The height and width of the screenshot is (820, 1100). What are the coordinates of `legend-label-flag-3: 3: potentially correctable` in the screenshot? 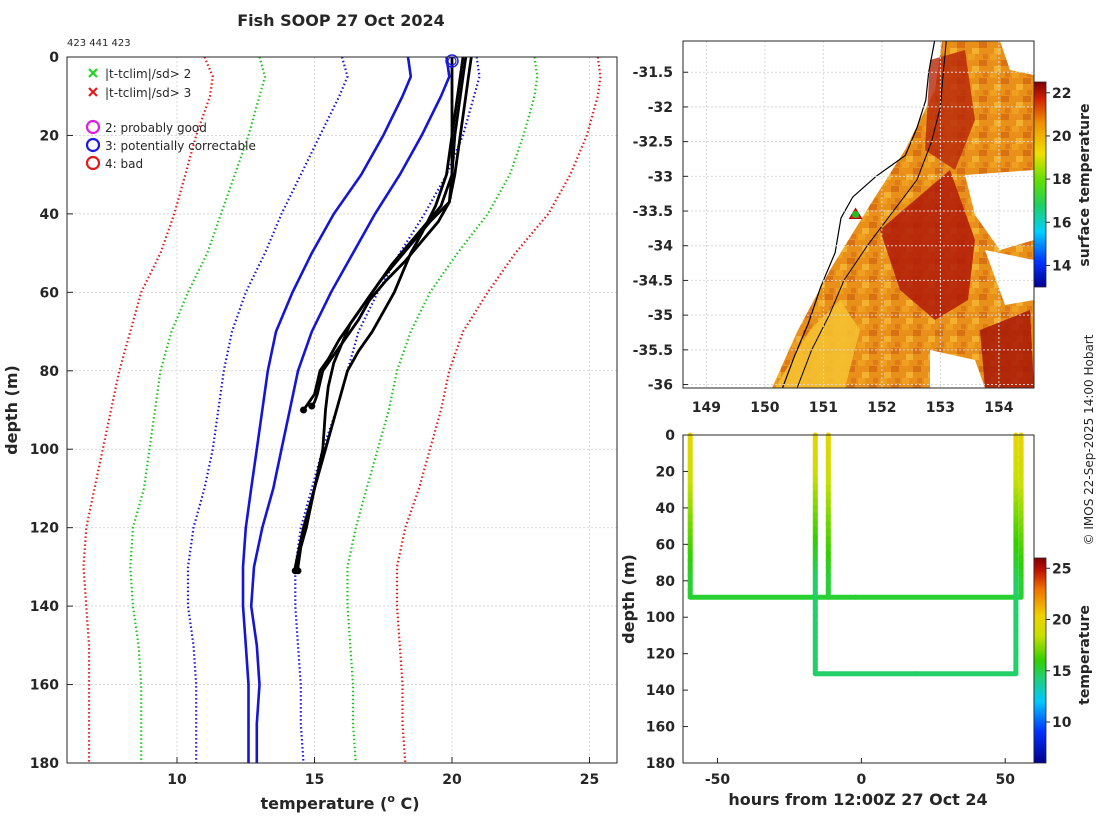 It's located at (180, 146).